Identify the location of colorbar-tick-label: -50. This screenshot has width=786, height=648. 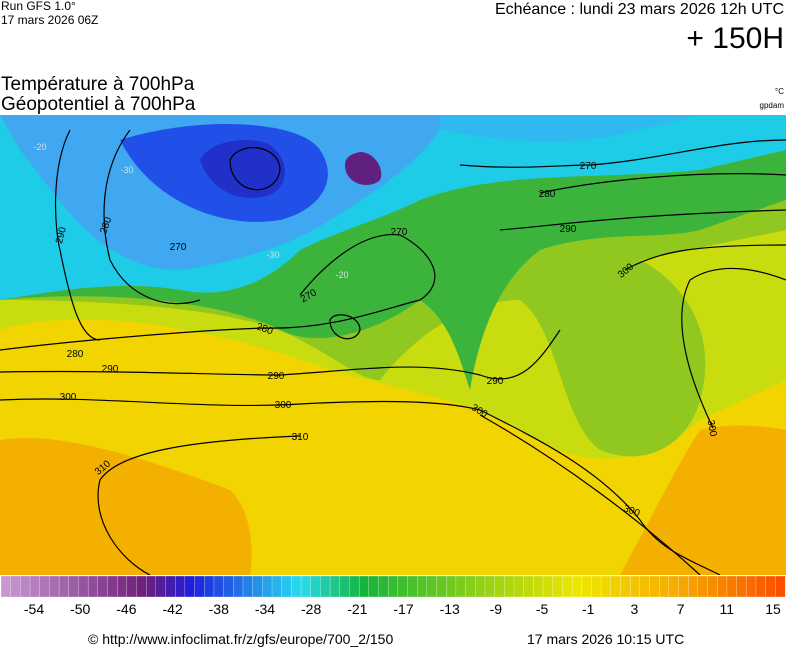
(80, 609).